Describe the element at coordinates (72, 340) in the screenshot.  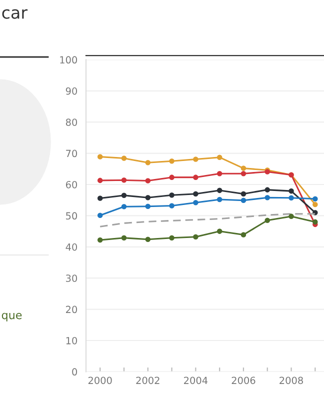
I see `y-tick-label: 10` at that location.